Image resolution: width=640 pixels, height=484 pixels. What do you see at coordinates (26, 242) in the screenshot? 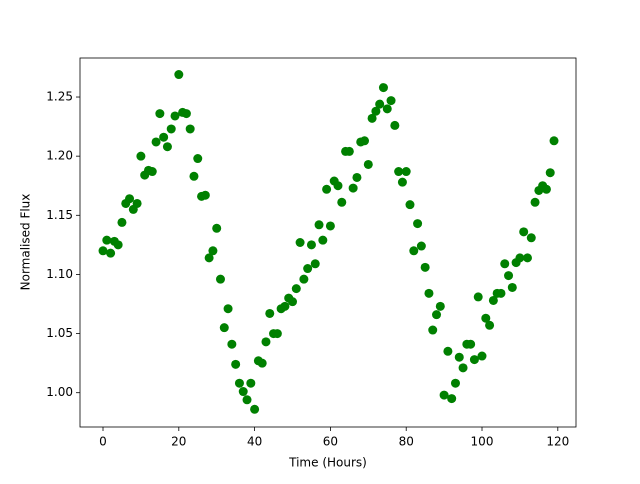
I see `y-axis-label: Normalised Flux` at bounding box center [26, 242].